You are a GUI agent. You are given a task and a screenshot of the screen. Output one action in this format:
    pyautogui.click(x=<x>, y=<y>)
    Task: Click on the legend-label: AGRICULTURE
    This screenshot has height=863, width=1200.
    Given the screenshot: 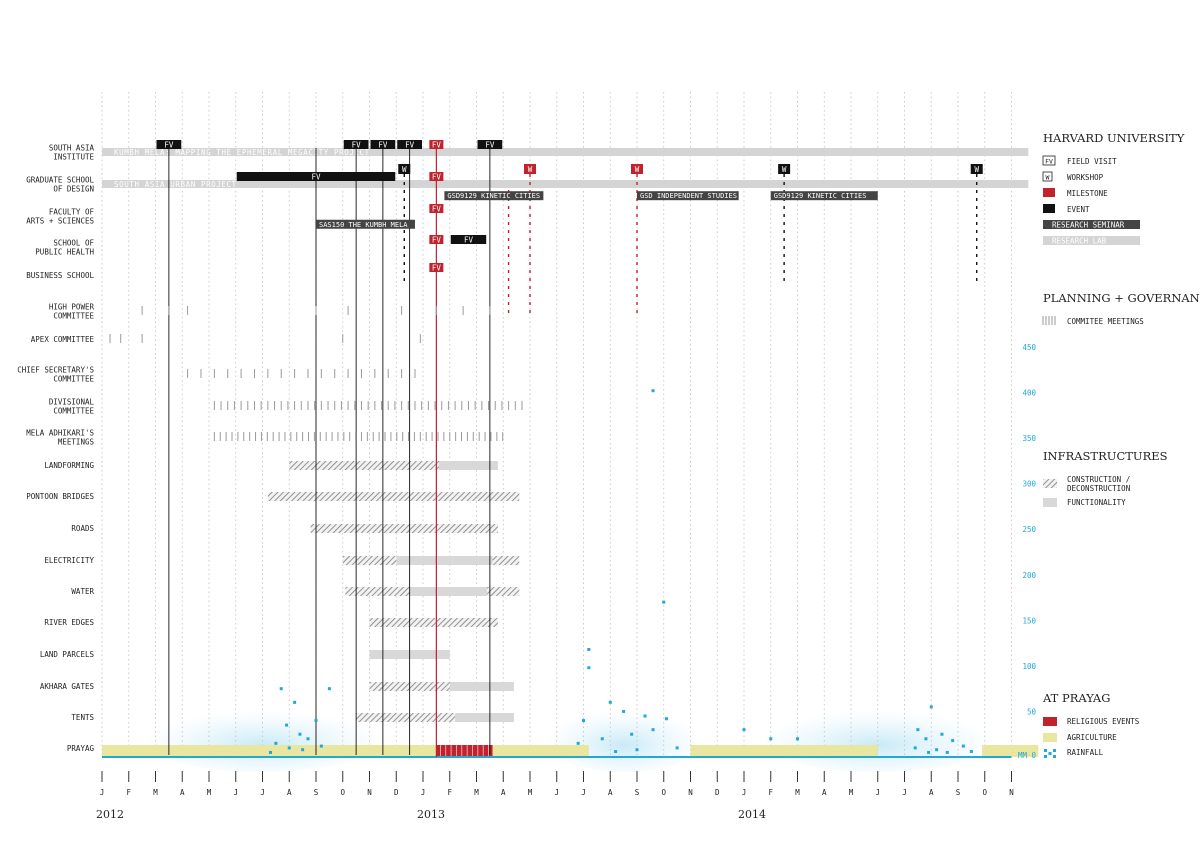 What is the action you would take?
    pyautogui.click(x=1092, y=737)
    